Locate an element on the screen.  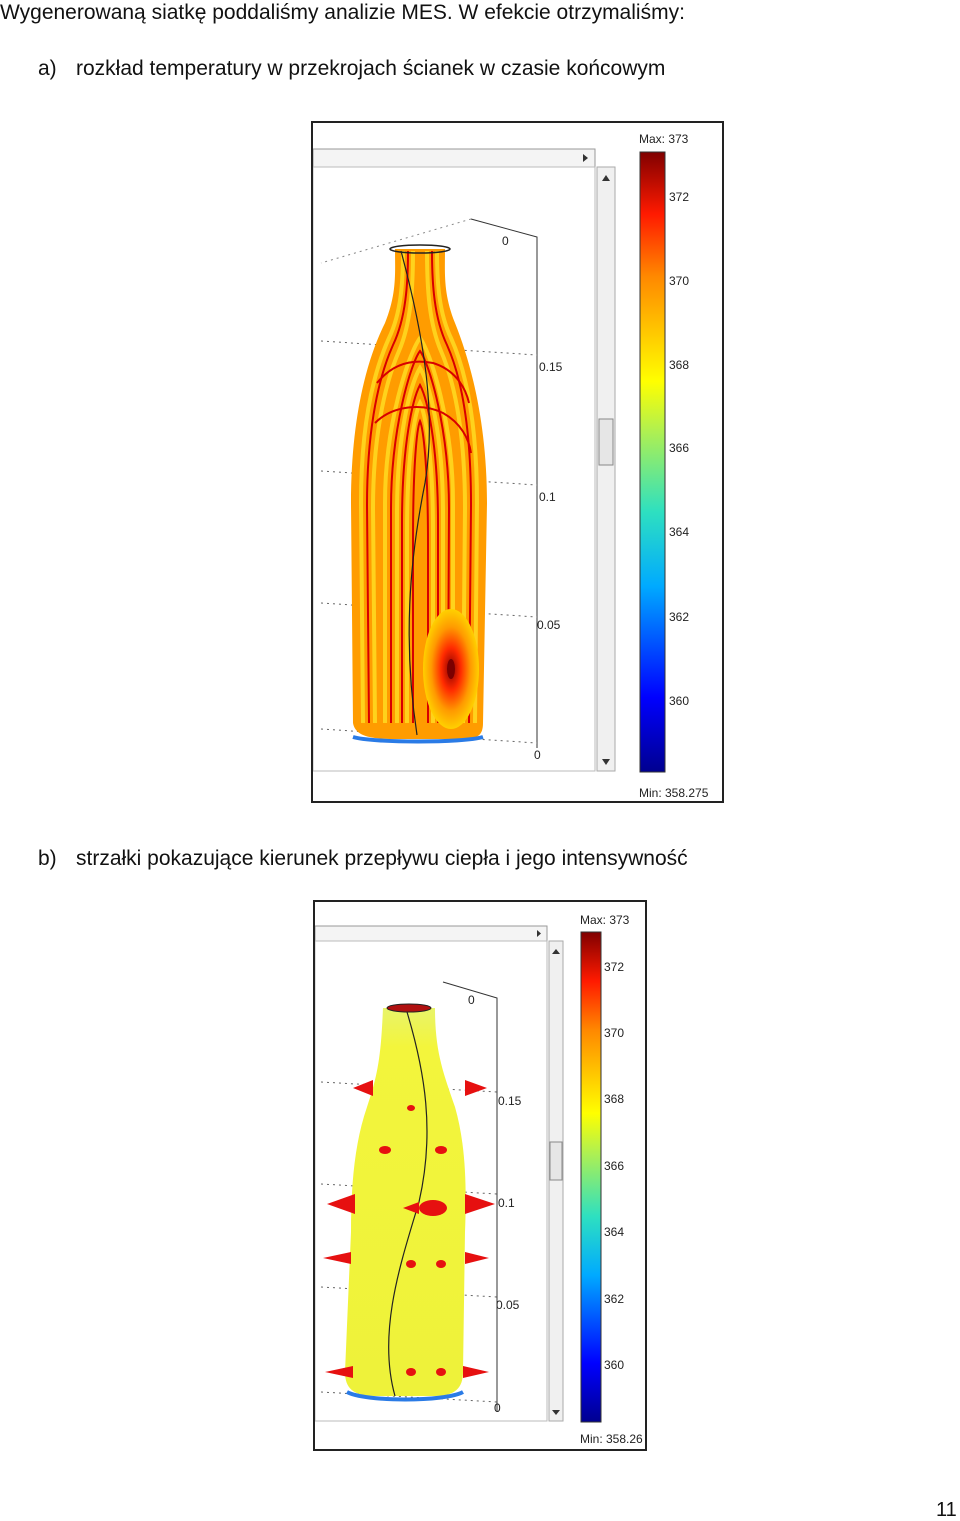
bottle-heat-flux is located at coordinates (409, 1202).